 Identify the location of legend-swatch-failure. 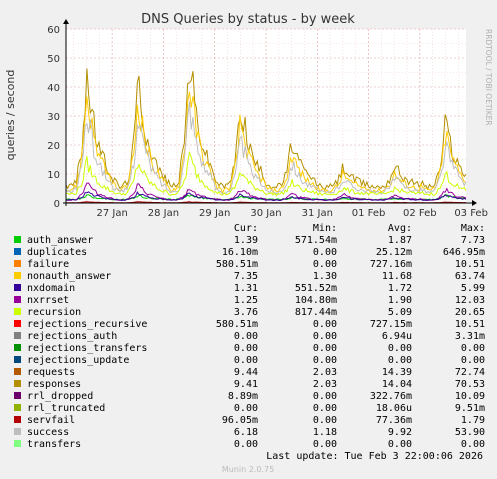
(17, 263).